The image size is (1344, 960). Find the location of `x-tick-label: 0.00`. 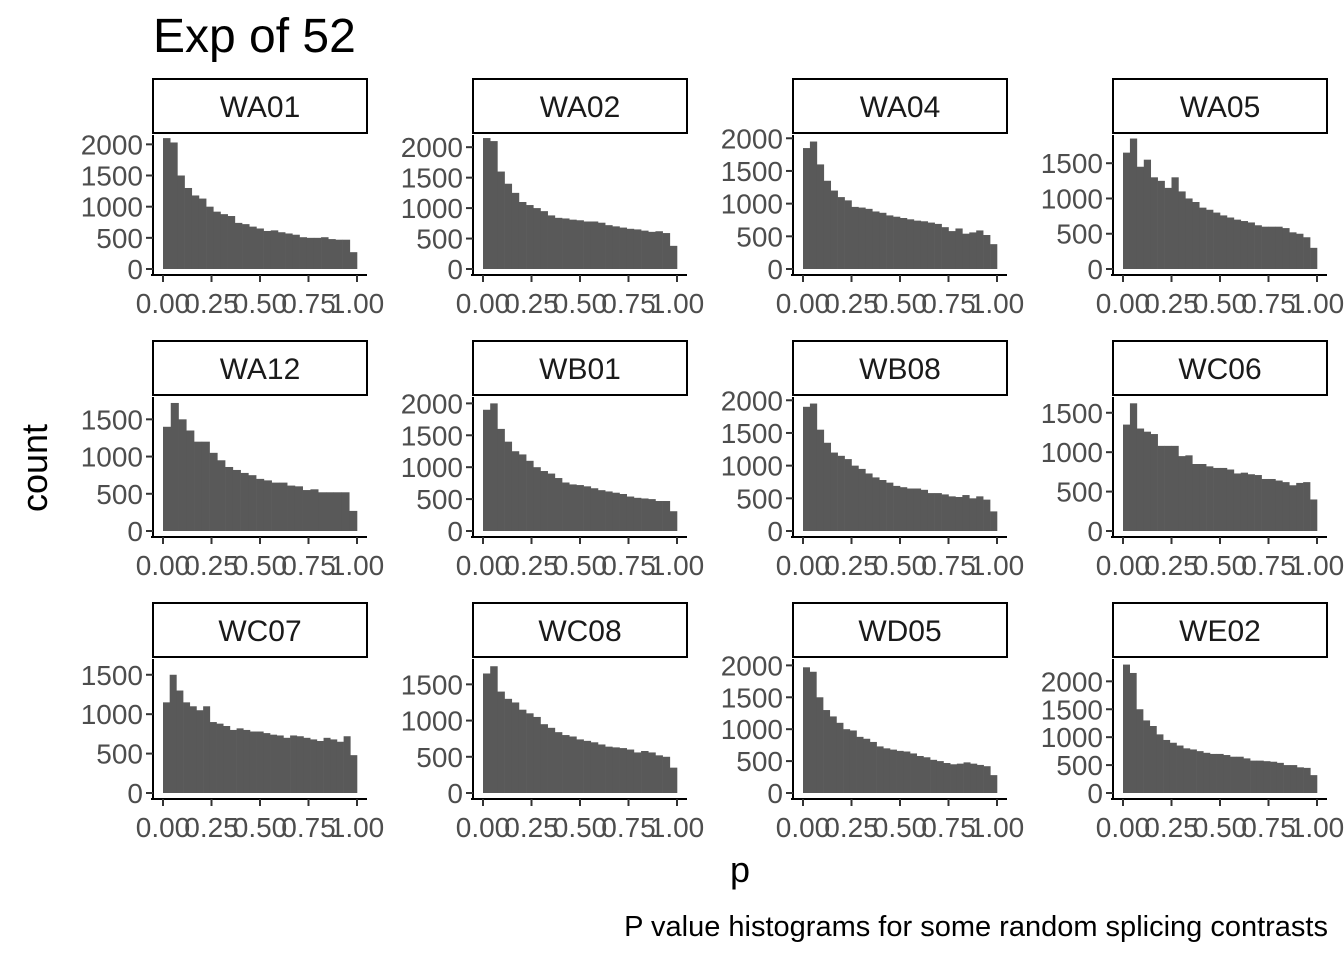

x-tick-label: 0.00 is located at coordinates (803, 303).